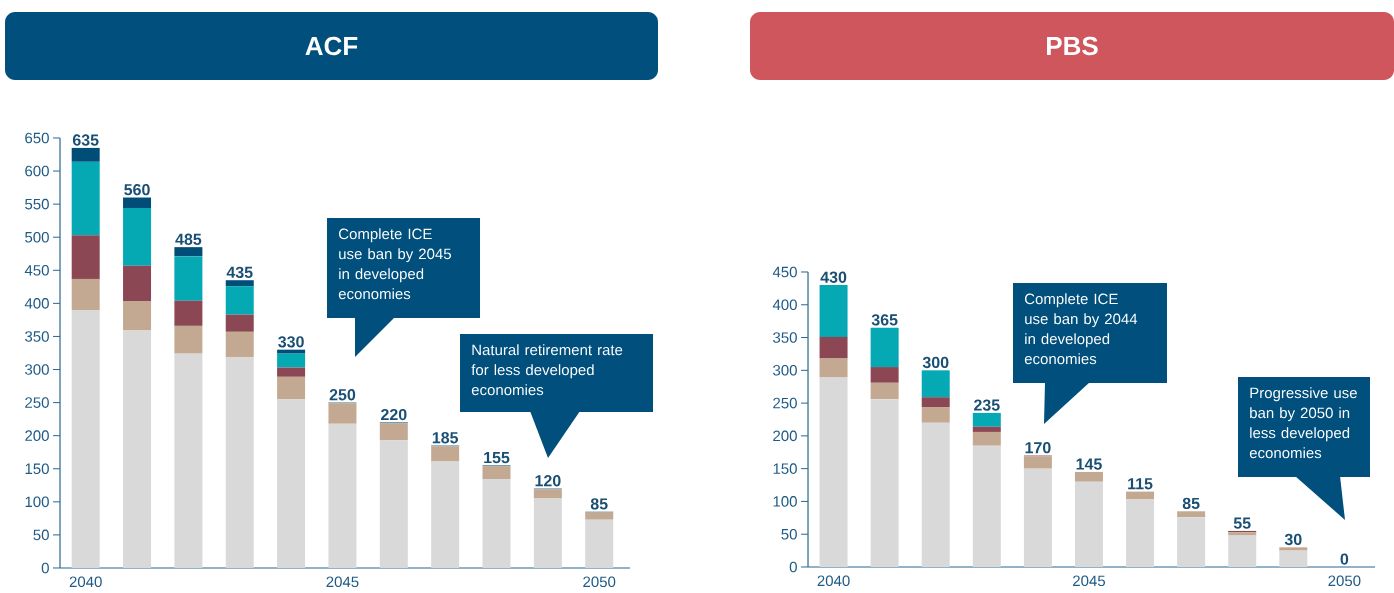  Describe the element at coordinates (37, 237) in the screenshot. I see `y-tick-label: 500` at that location.